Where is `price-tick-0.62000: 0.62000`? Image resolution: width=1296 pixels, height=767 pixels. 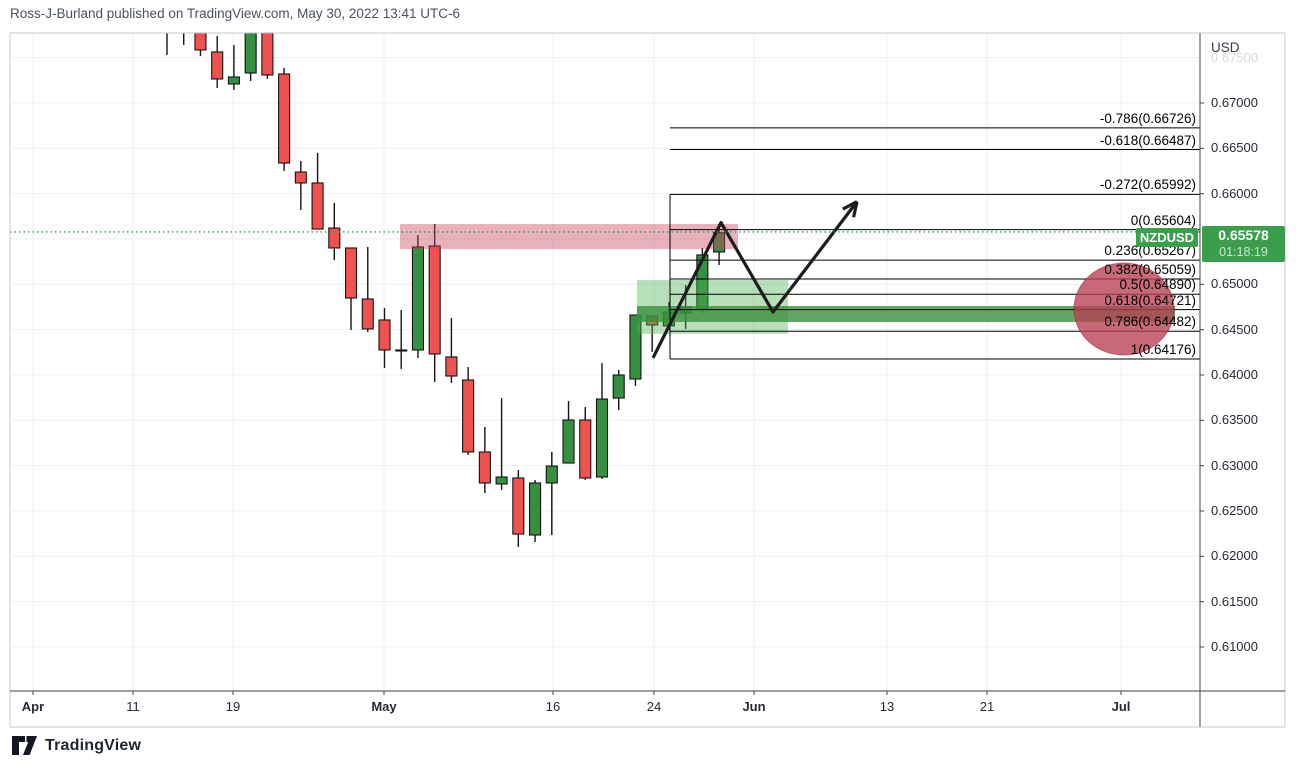
price-tick-0.62000: 0.62000 is located at coordinates (1234, 556).